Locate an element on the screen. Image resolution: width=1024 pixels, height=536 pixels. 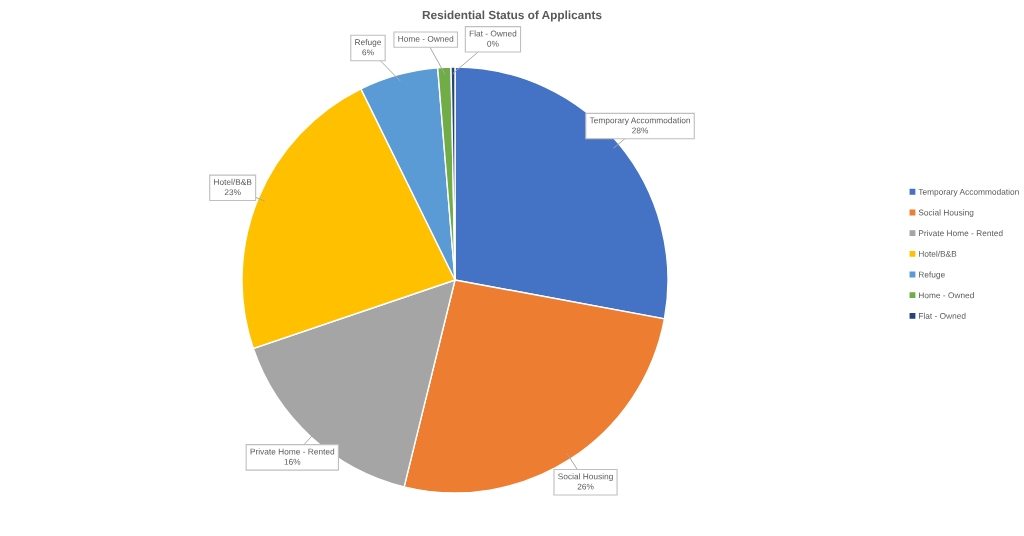
data-label: 28% is located at coordinates (640, 130).